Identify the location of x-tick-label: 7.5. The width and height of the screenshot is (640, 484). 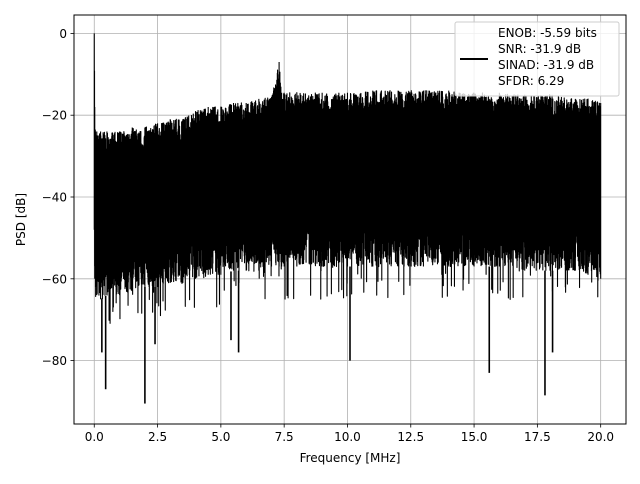
(284, 437).